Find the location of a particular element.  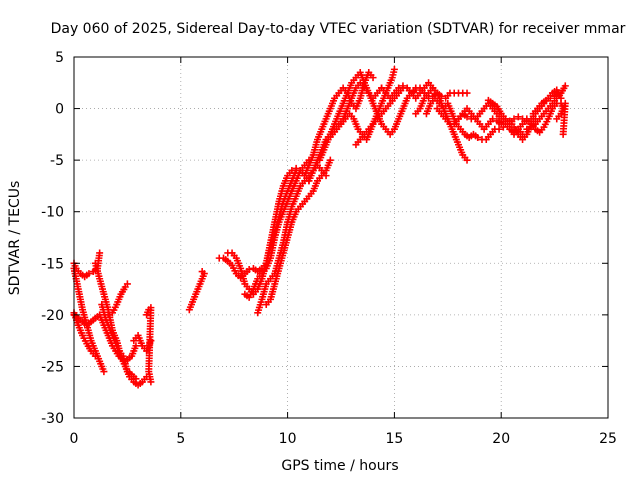

series-track-ac is located at coordinates (546, 103).